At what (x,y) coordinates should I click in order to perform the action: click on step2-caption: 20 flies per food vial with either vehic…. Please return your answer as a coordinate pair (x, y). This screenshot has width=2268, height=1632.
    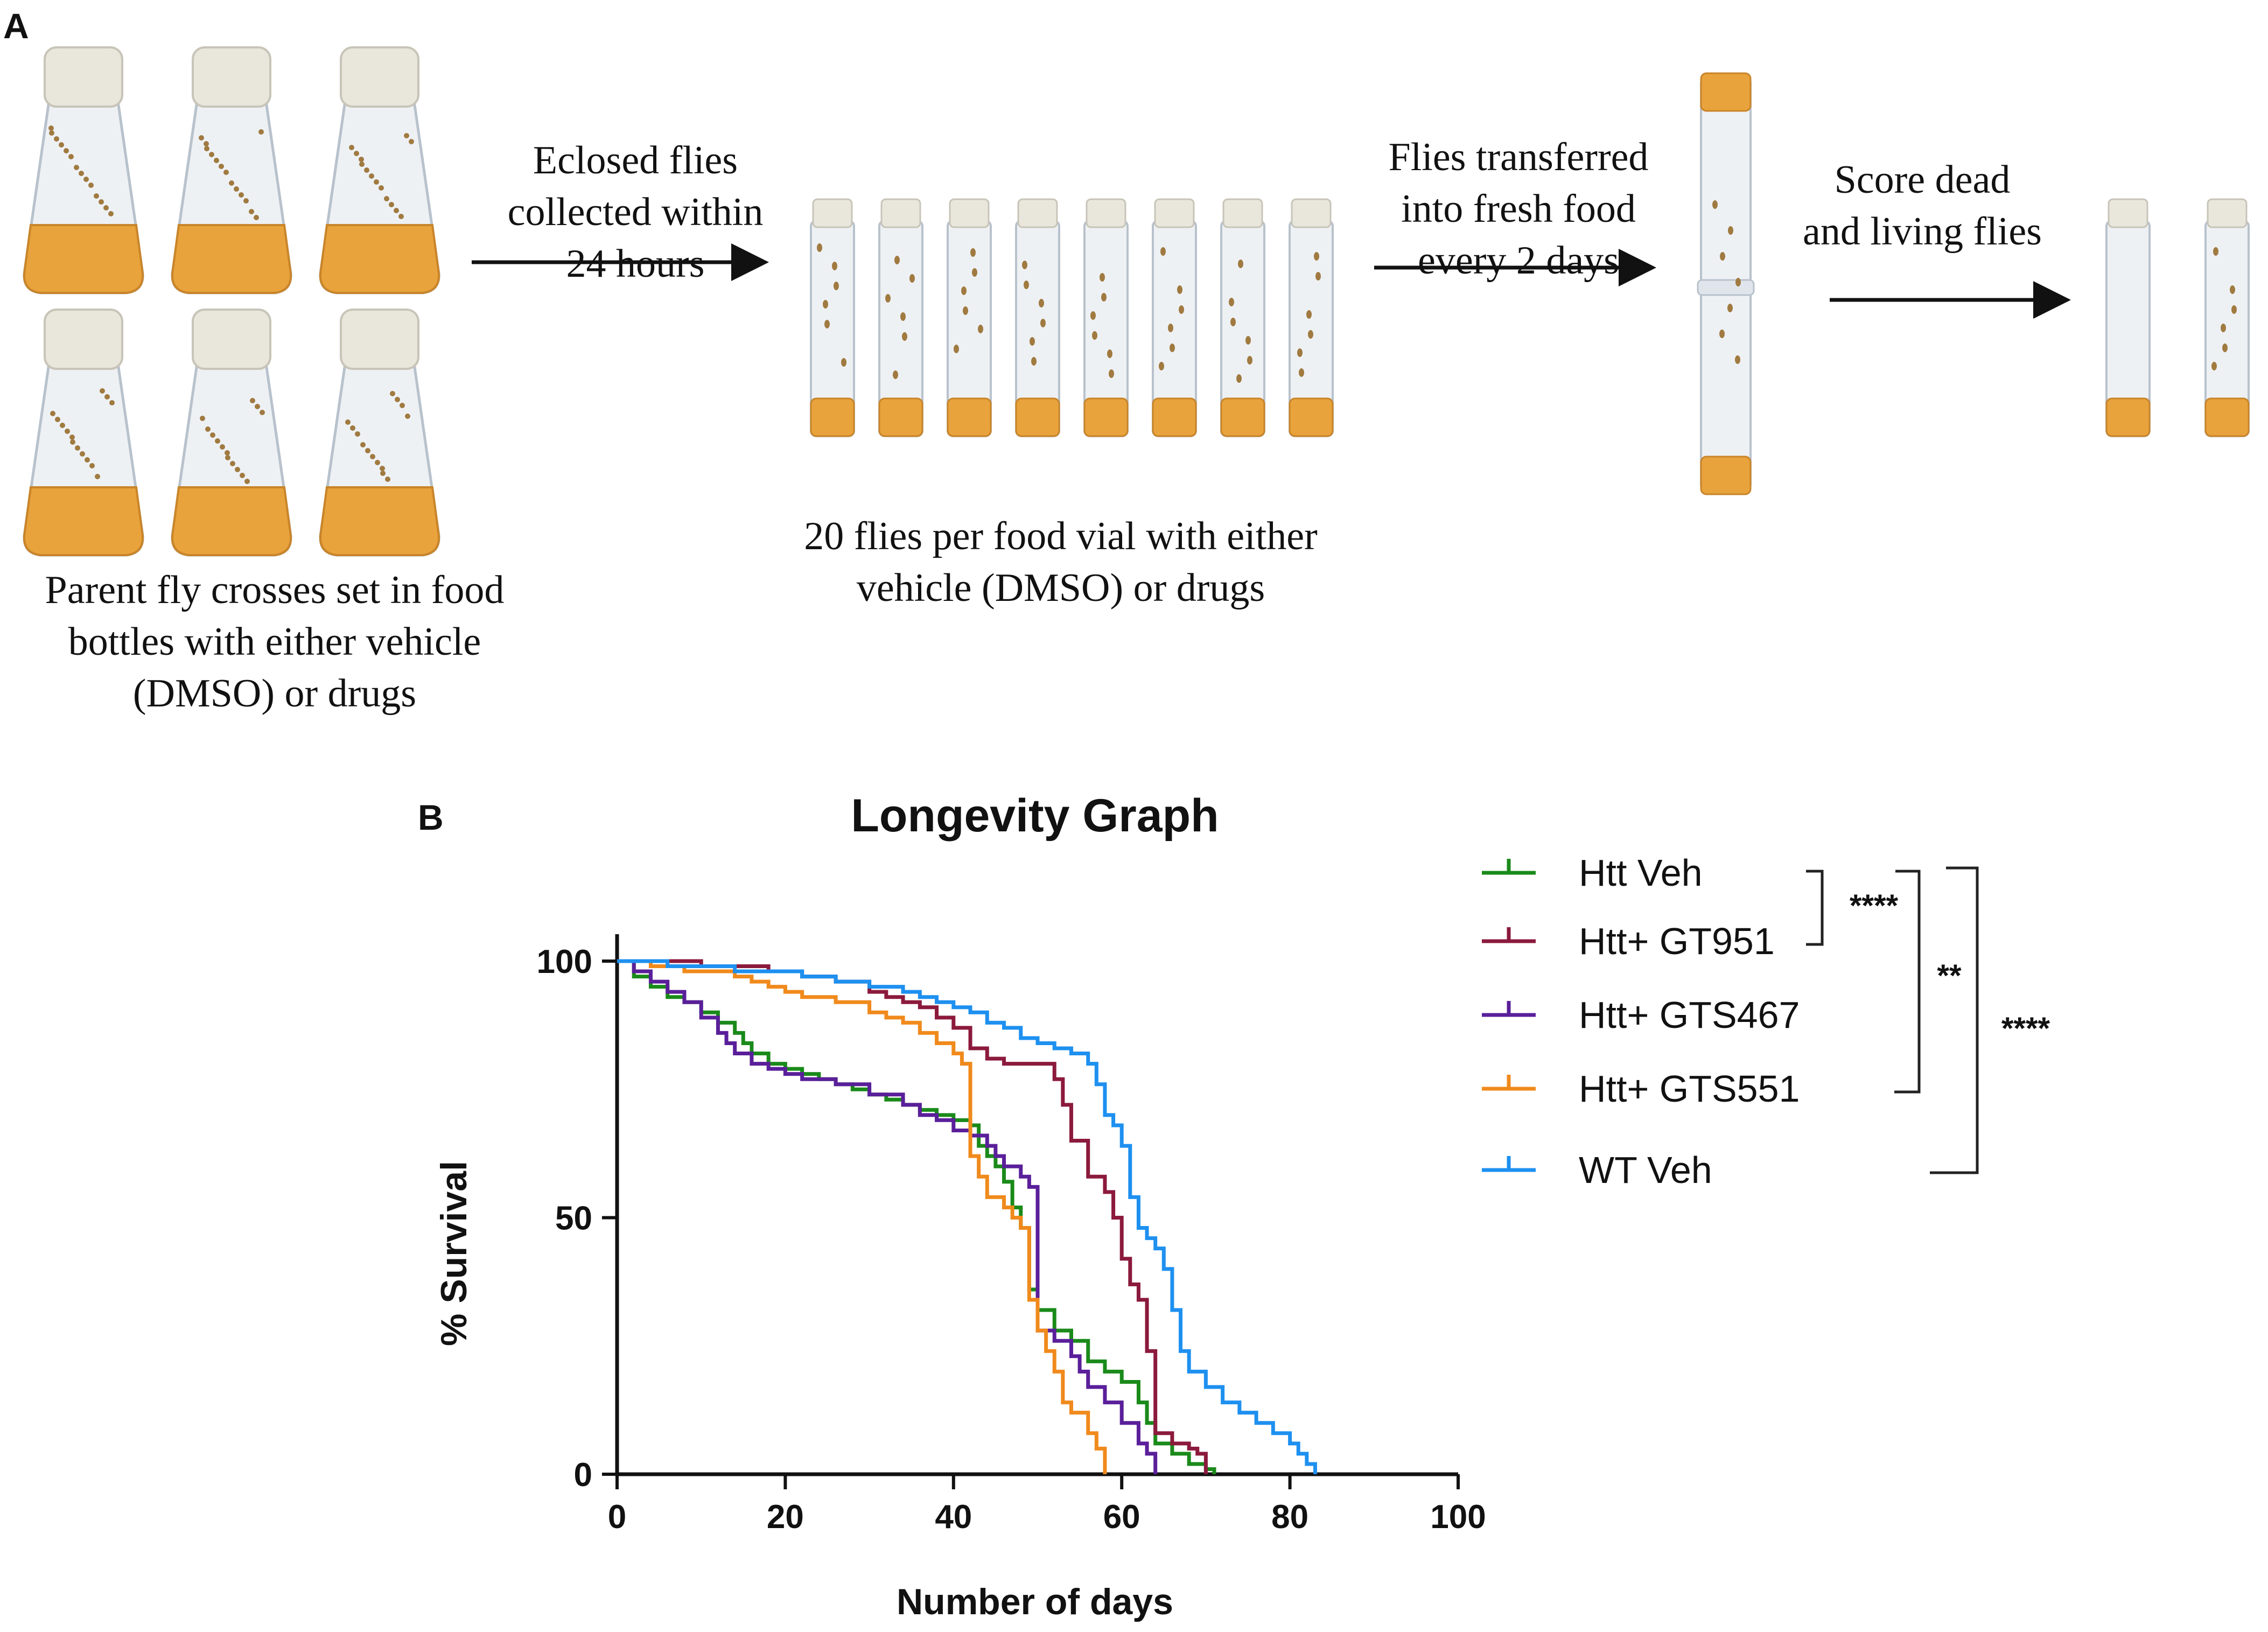
    Looking at the image, I should click on (1061, 562).